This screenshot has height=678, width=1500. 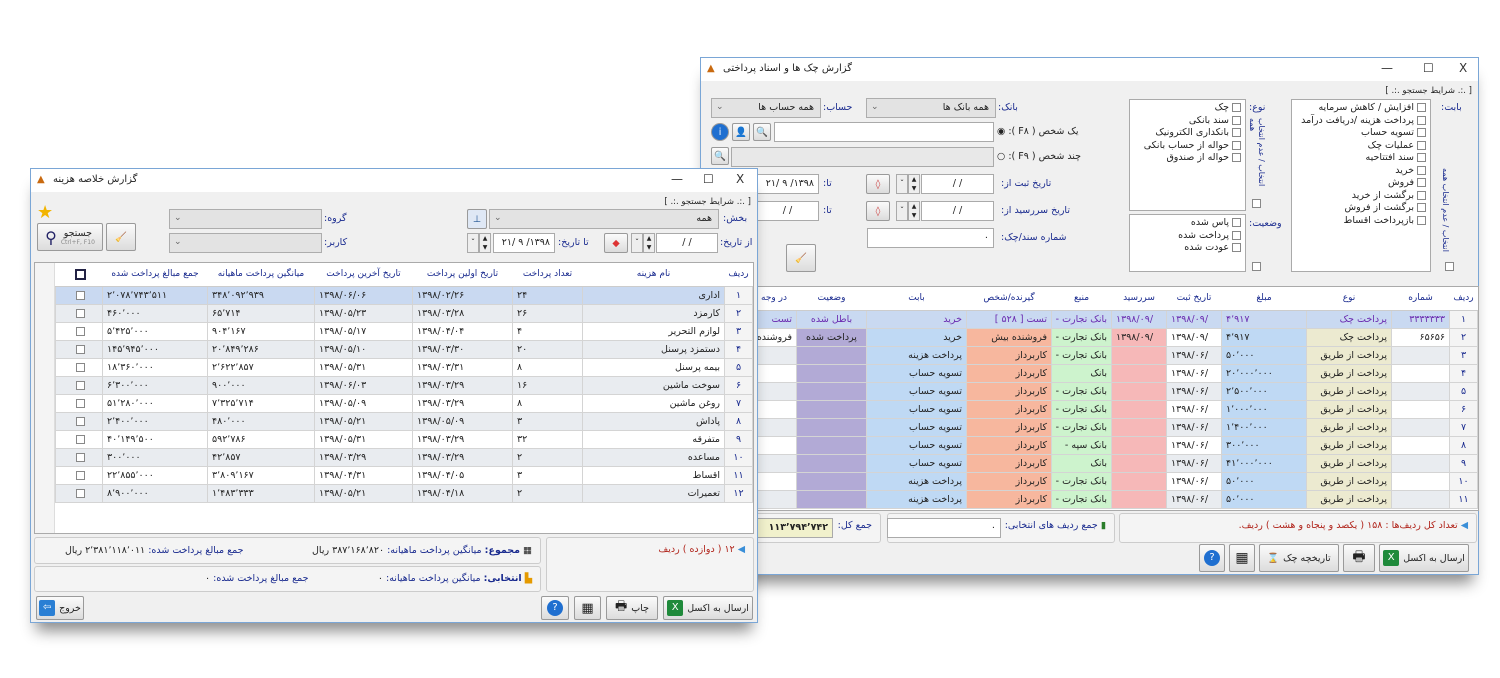 I want to click on column-header: در وجه, so click(x=775, y=299).